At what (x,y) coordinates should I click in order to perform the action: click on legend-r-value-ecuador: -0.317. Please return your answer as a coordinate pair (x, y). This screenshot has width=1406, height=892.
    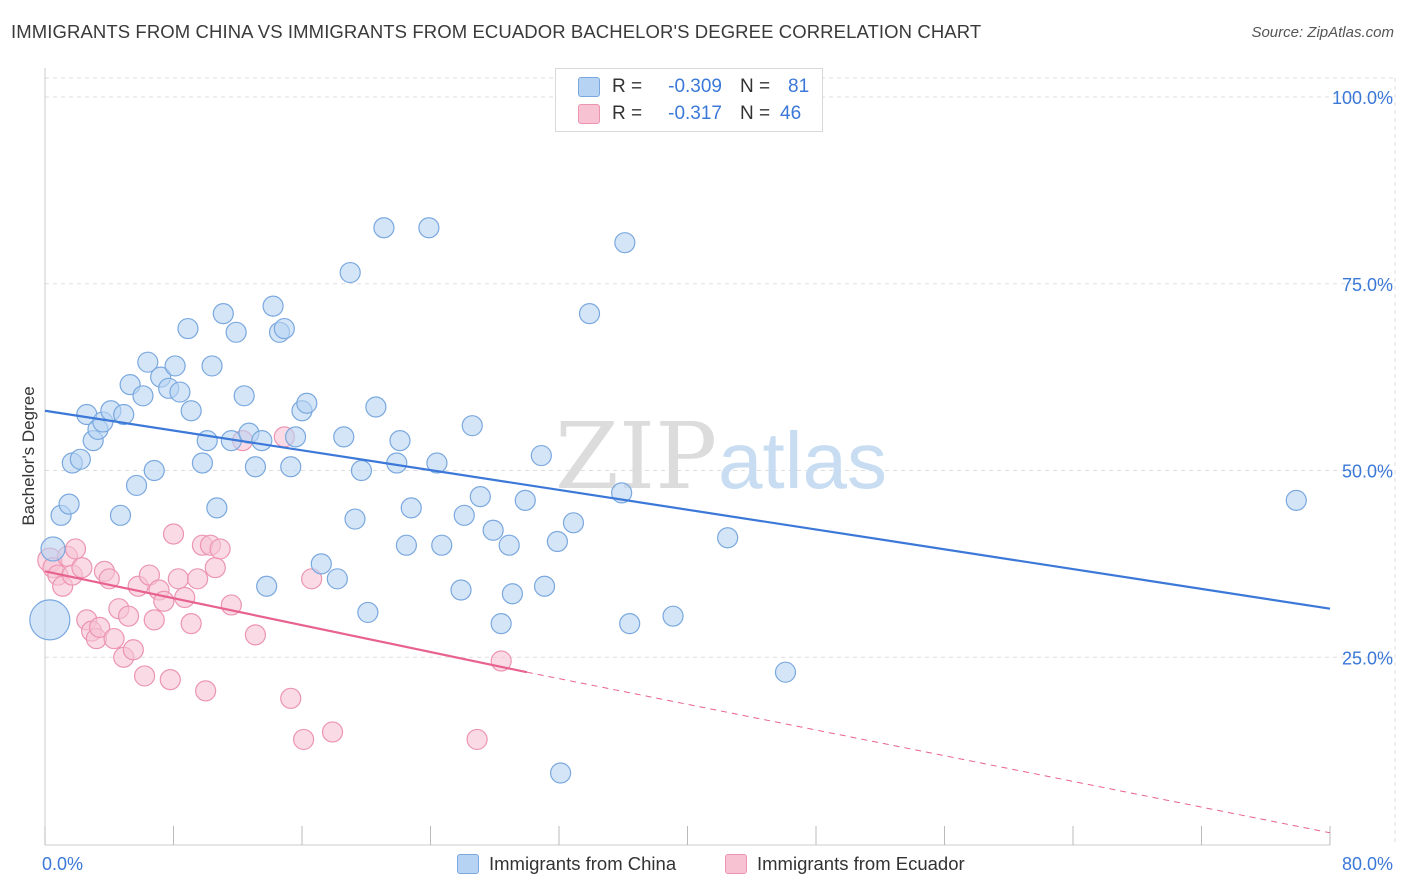
    Looking at the image, I should click on (695, 113).